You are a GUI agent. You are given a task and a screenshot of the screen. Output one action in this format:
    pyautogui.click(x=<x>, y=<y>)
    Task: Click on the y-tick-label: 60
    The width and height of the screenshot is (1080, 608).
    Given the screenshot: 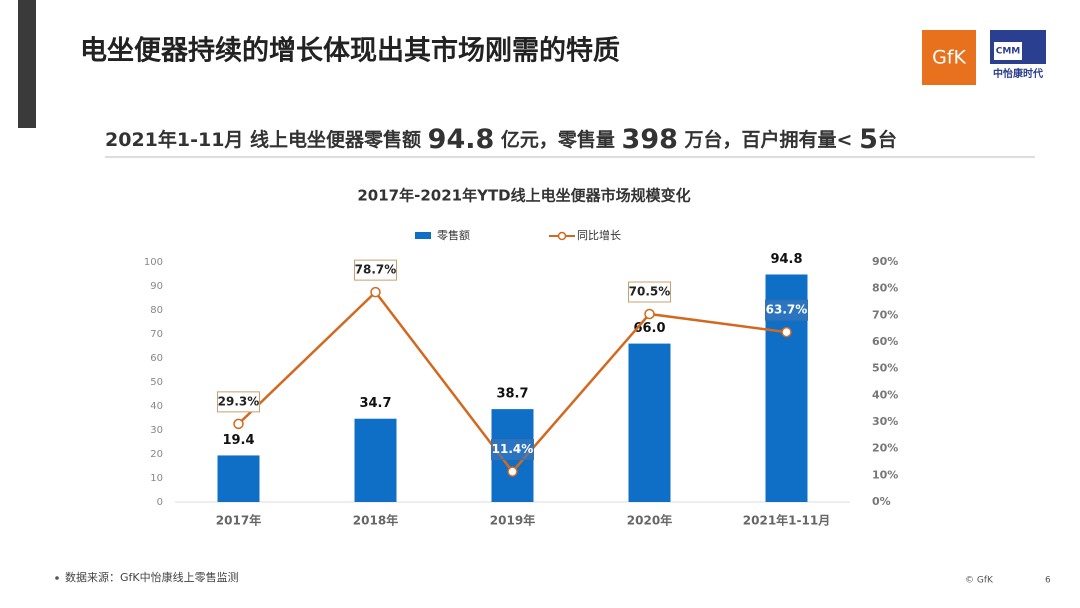 What is the action you would take?
    pyautogui.click(x=156, y=358)
    